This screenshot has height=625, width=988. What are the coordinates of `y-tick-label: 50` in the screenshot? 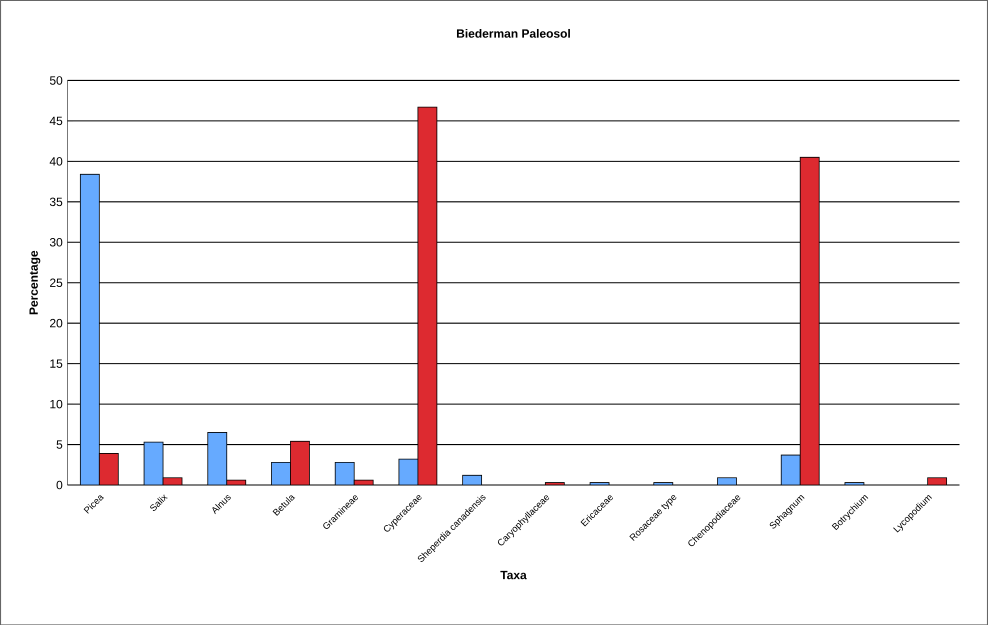 It's located at (56, 80).